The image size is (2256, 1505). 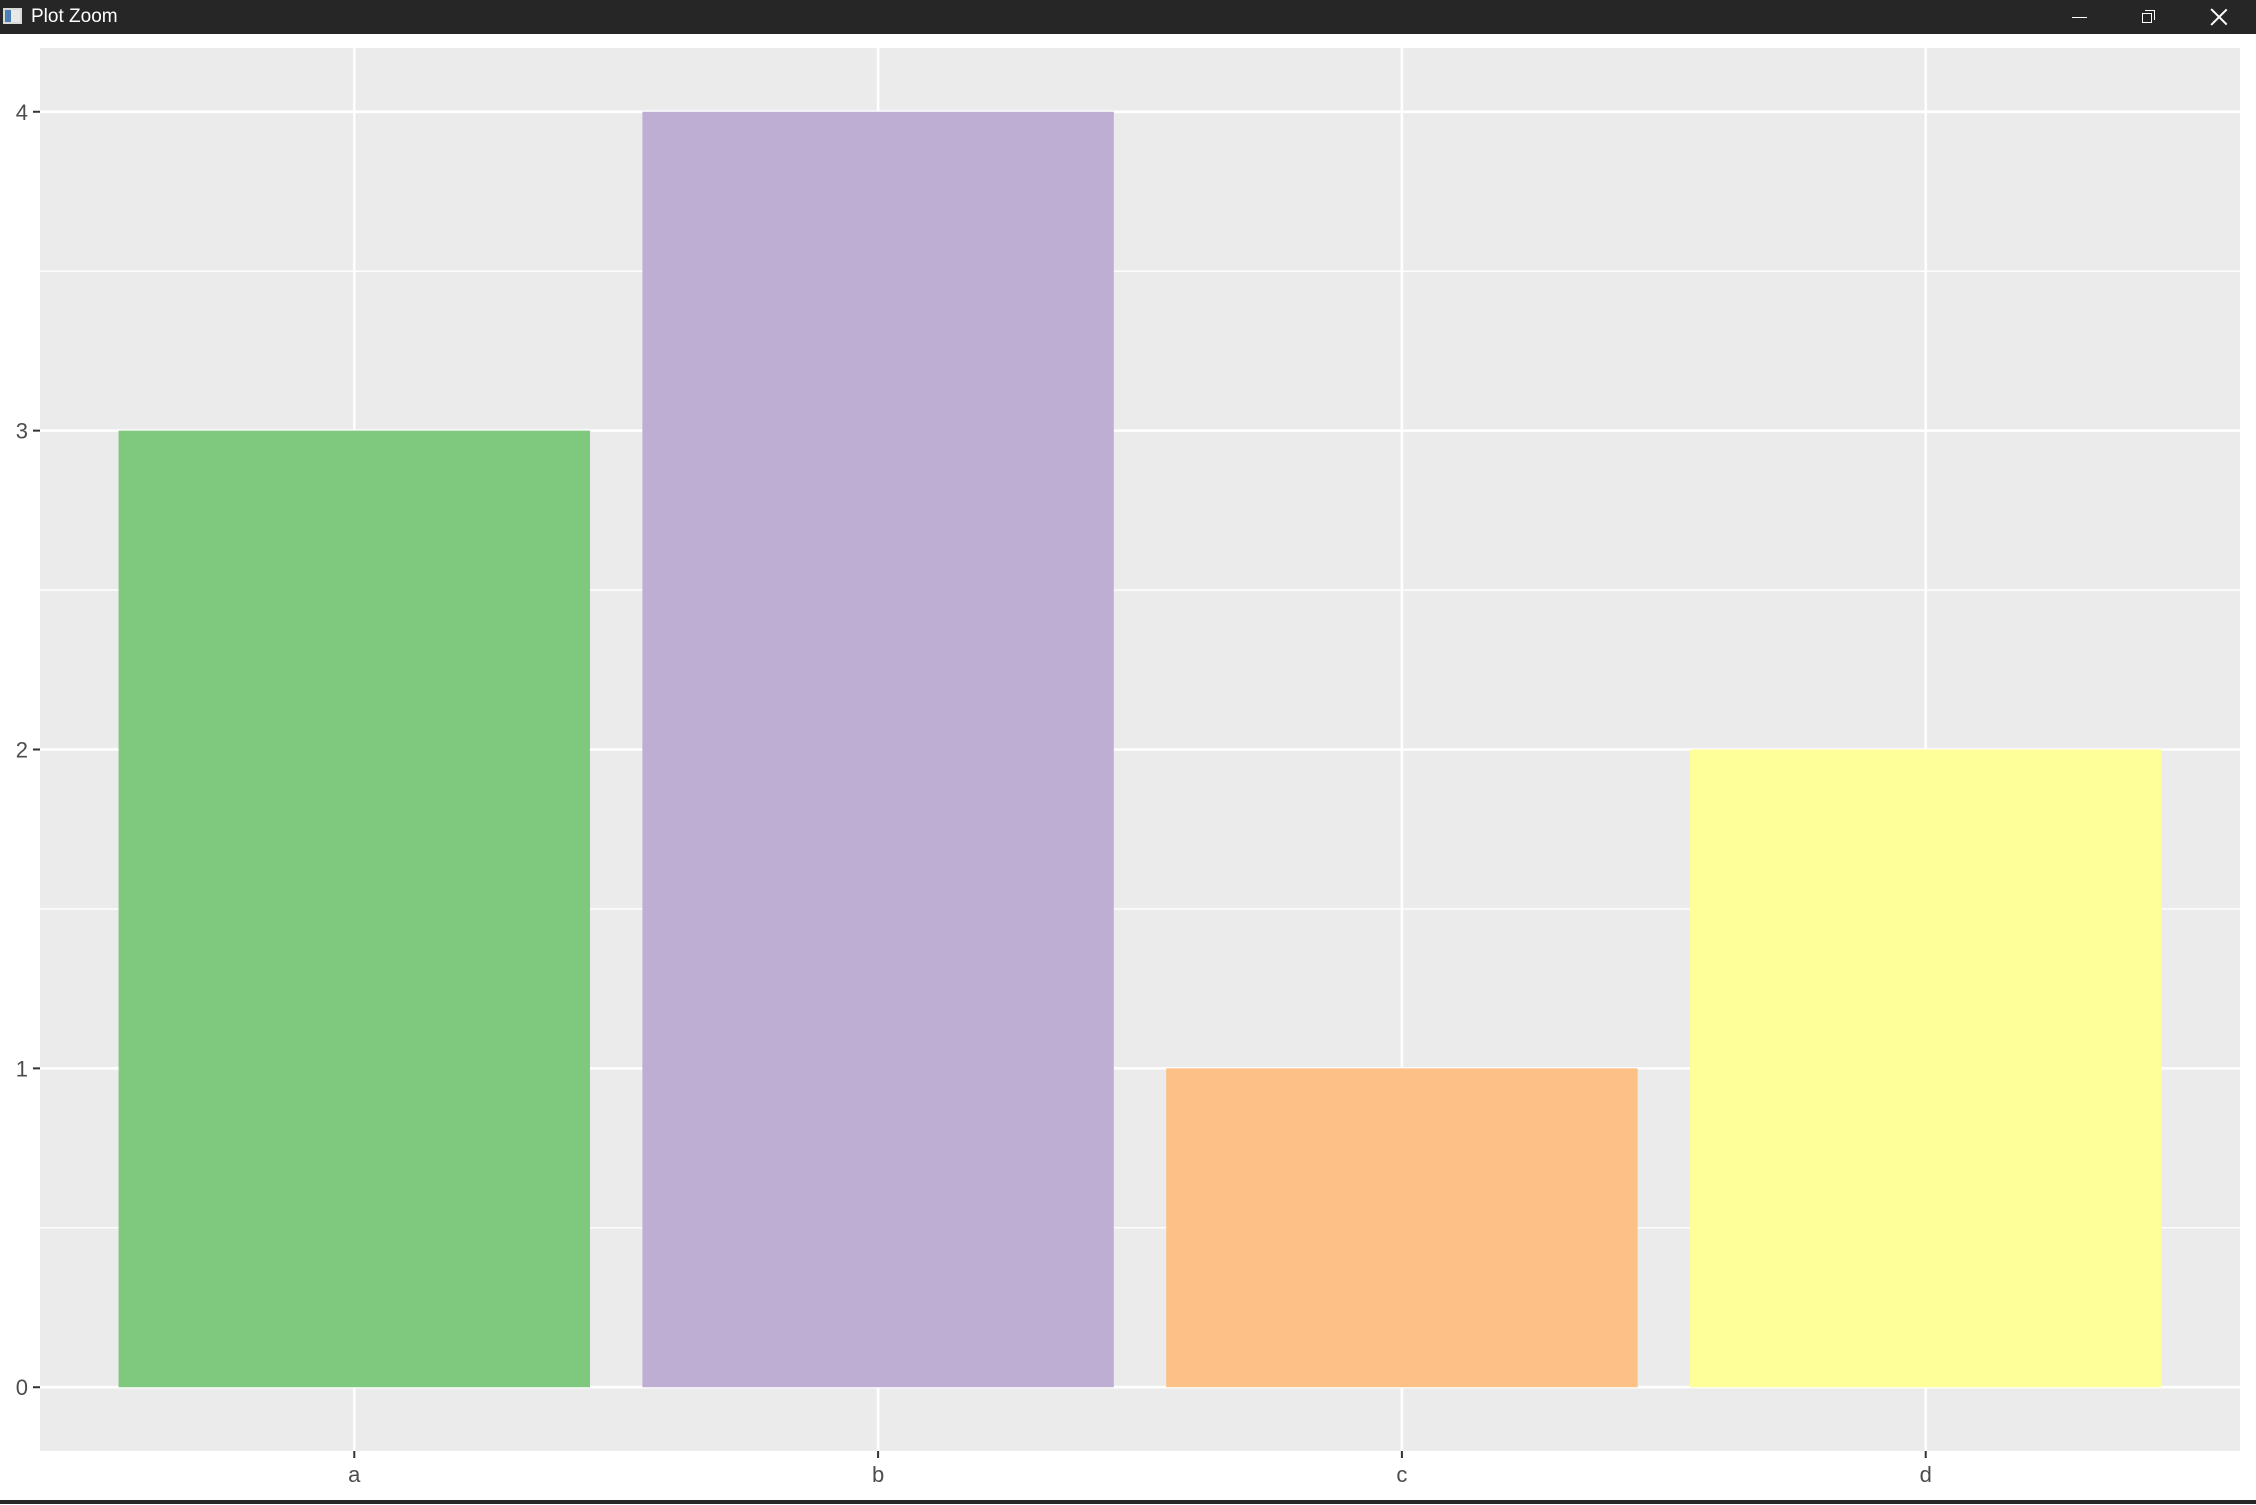 I want to click on y-tick-label: 4, so click(x=22, y=112).